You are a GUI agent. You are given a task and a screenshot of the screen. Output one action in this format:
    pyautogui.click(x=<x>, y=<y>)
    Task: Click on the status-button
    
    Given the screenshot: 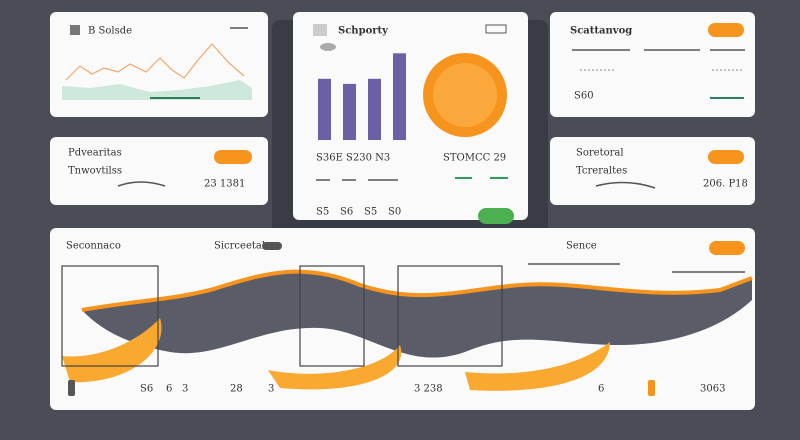 What is the action you would take?
    pyautogui.click(x=496, y=216)
    